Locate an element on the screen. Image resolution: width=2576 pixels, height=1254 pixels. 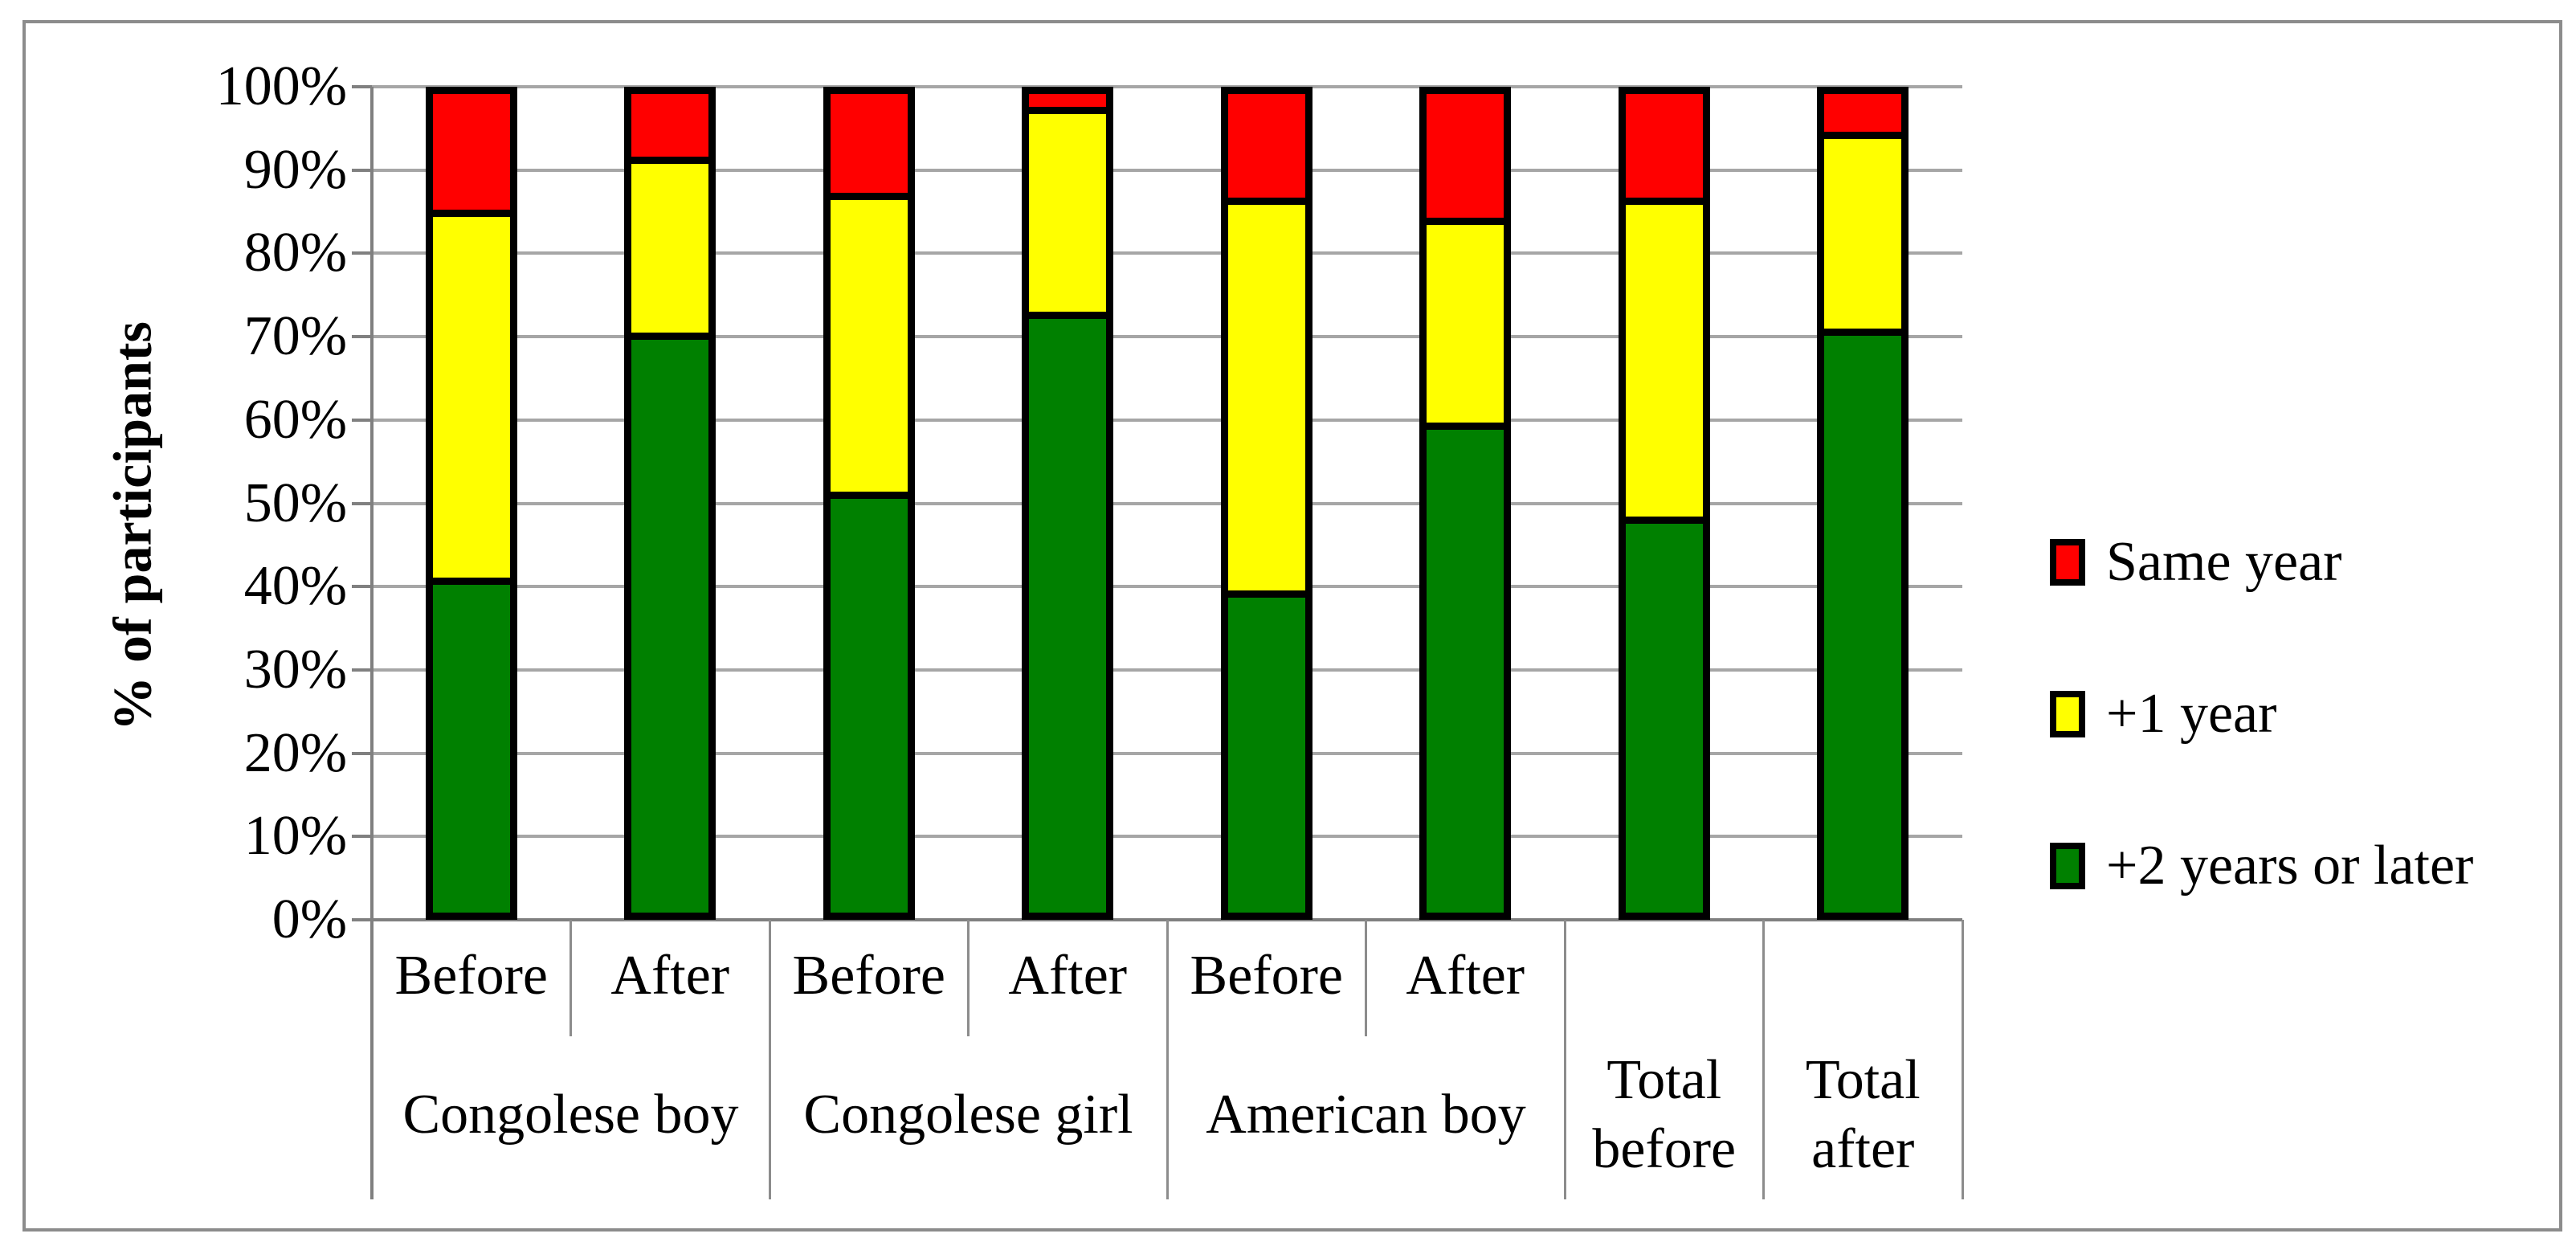
gridline-80% is located at coordinates (1167, 253).